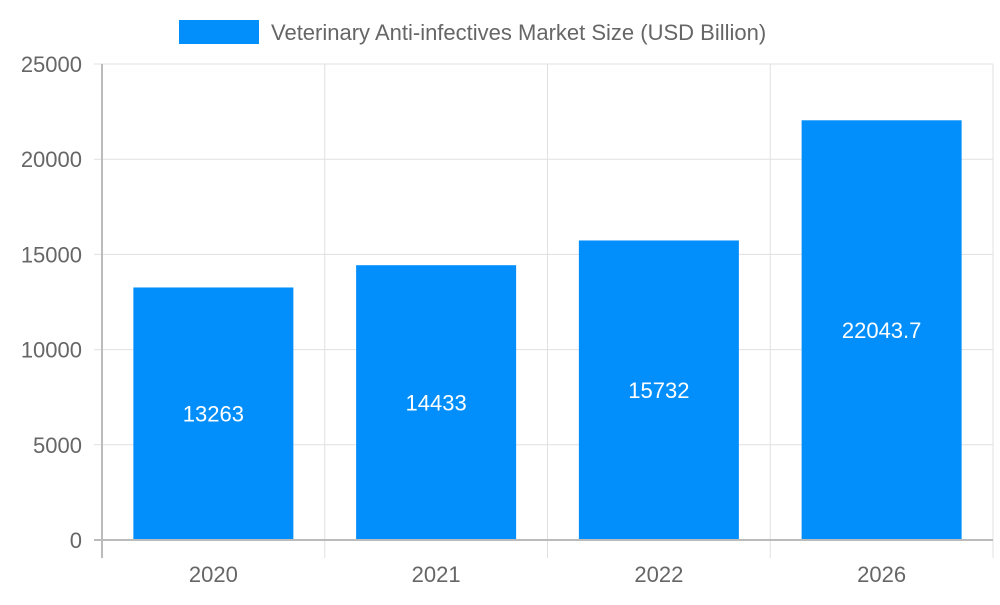  What do you see at coordinates (51, 350) in the screenshot?
I see `y-tick-label: 10000` at bounding box center [51, 350].